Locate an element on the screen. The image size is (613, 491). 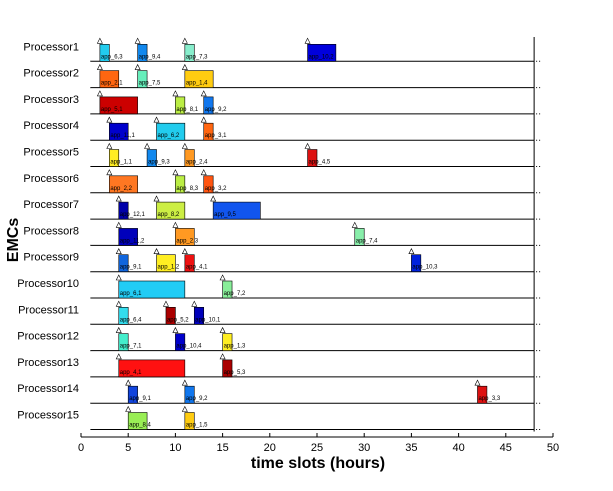
task-label: app_1,1 is located at coordinates (121, 163).